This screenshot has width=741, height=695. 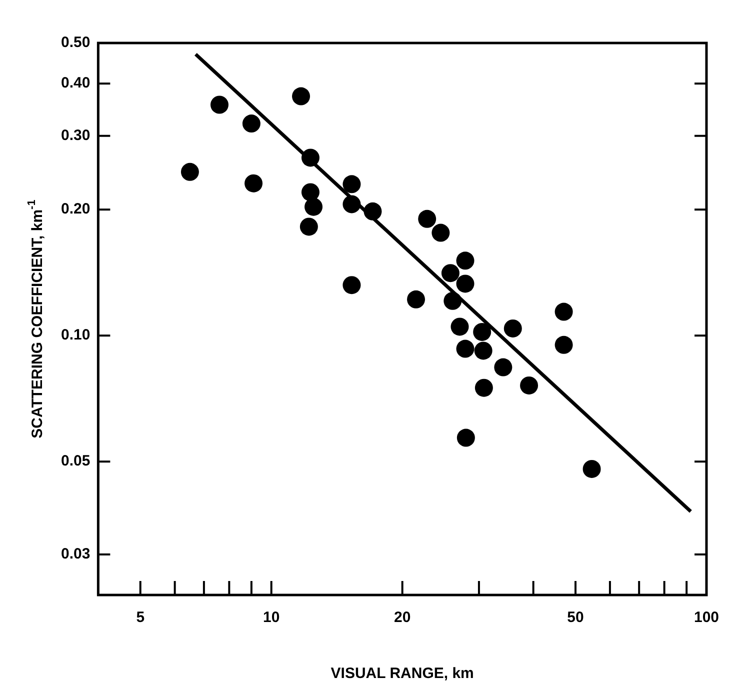 I want to click on y-tick-label: 0.40, so click(x=75, y=83).